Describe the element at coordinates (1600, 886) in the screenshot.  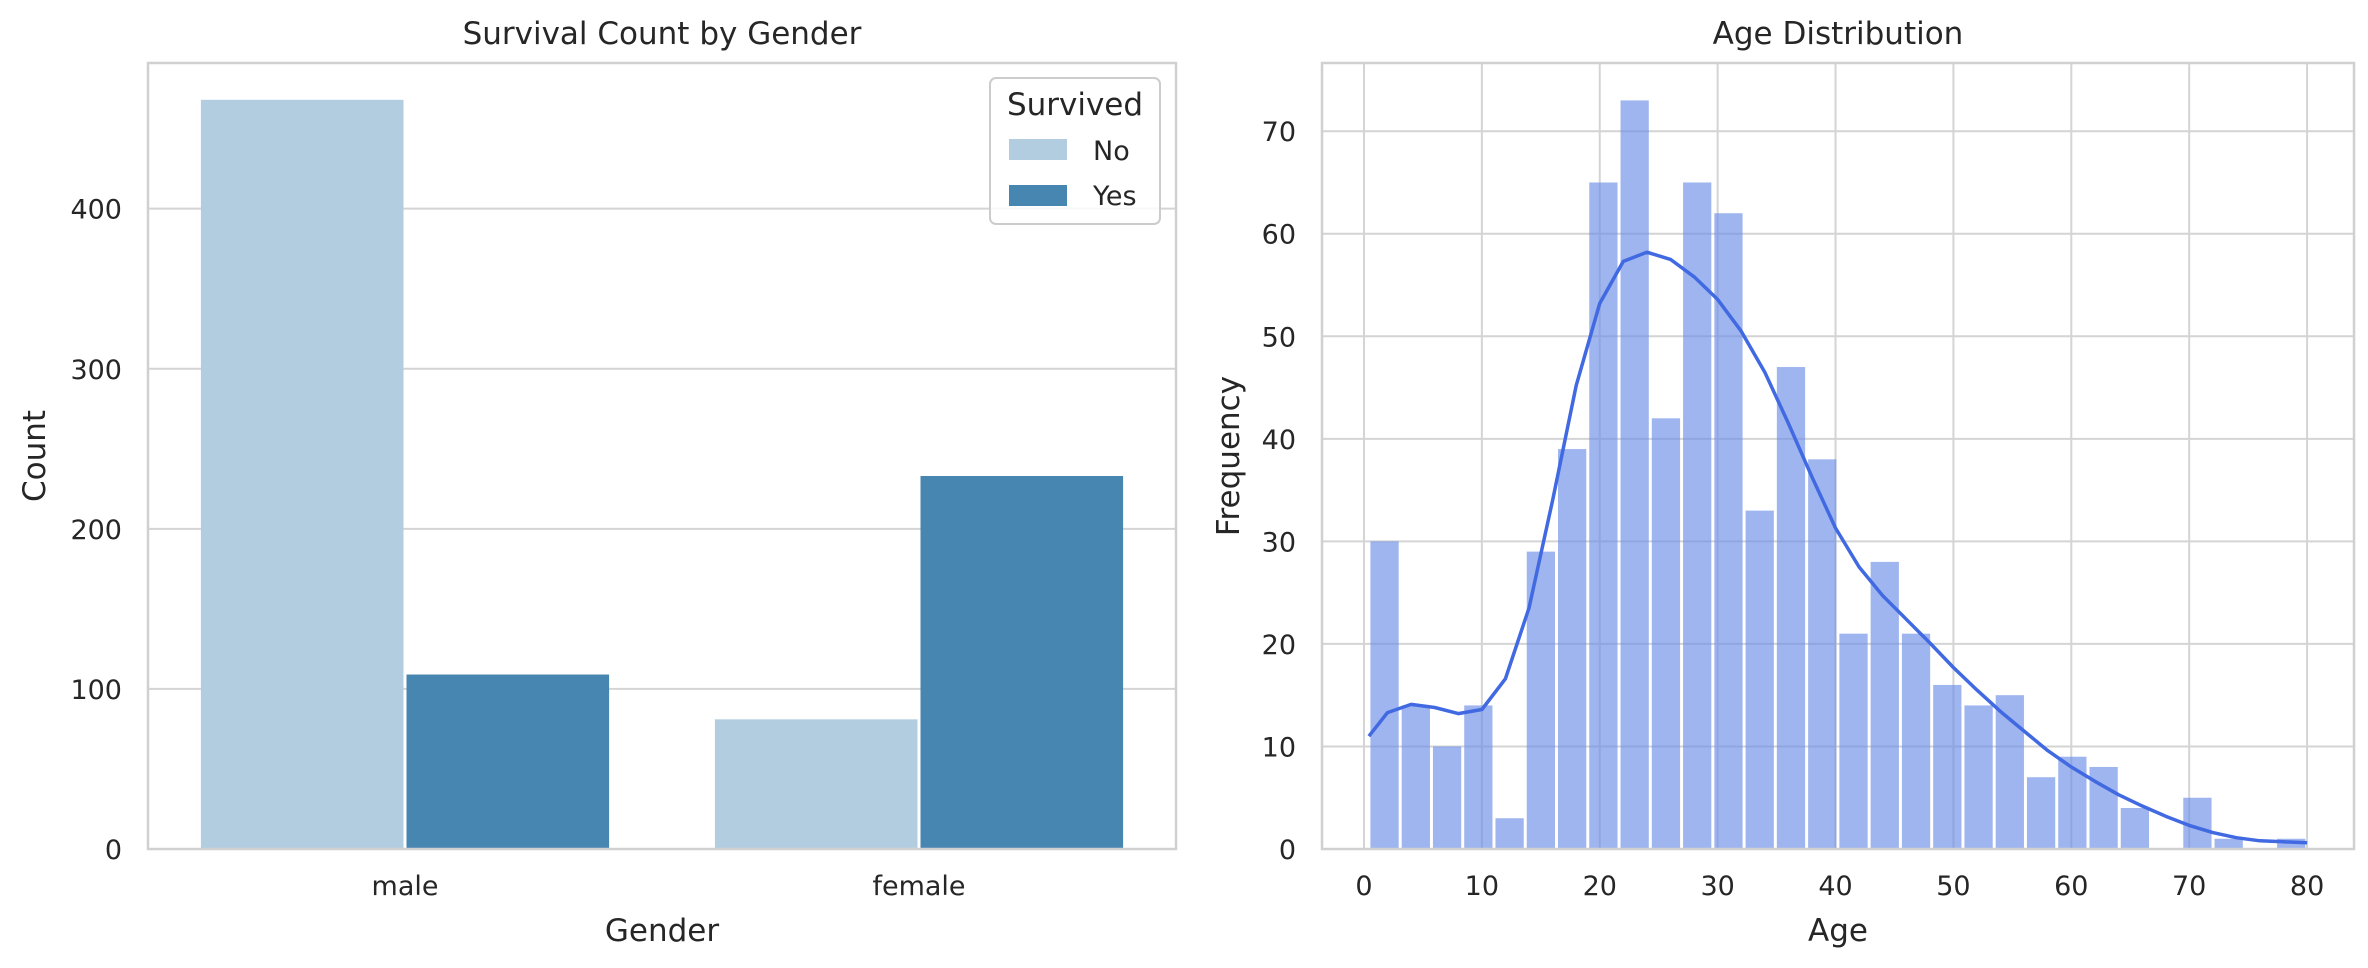
I see `x-tick-label: 20` at that location.